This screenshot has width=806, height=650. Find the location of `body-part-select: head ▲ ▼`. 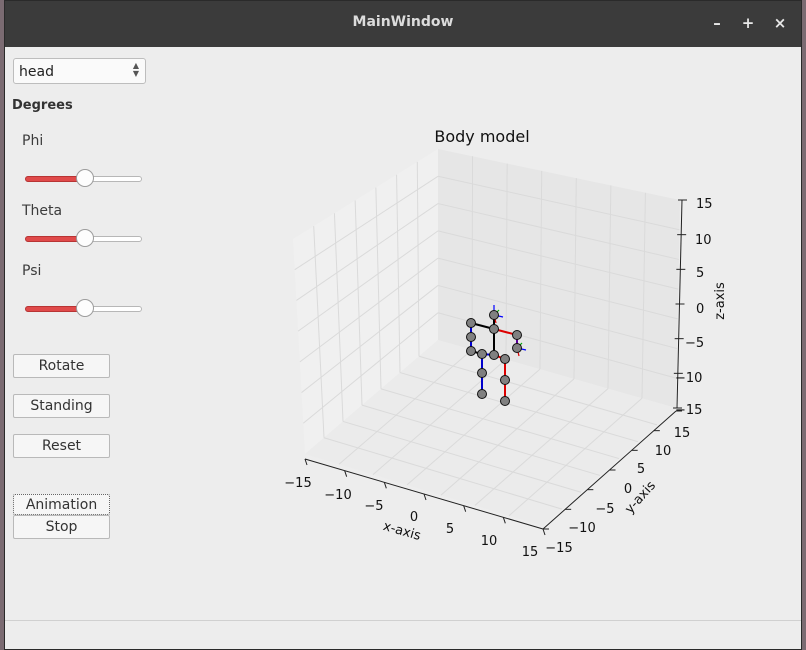

body-part-select: head ▲ ▼ is located at coordinates (79, 71).